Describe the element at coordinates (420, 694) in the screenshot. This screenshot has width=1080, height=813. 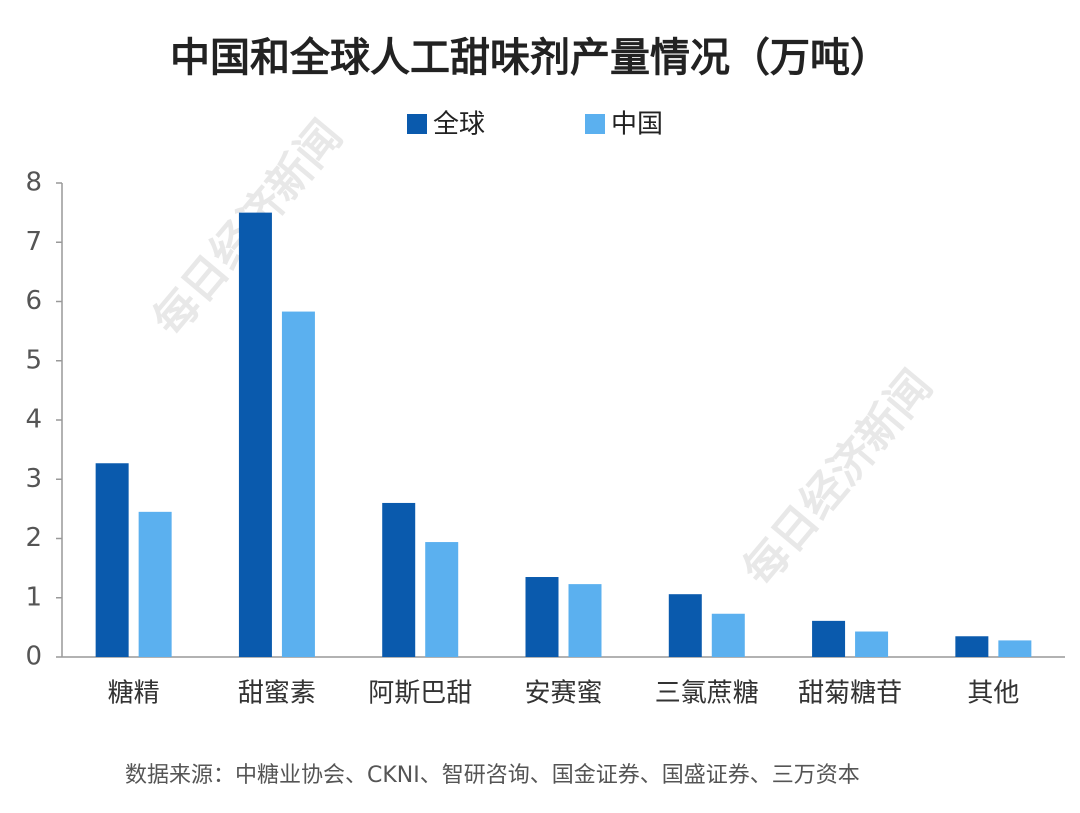
I see `x-tick-label: 阿斯巴甜` at that location.